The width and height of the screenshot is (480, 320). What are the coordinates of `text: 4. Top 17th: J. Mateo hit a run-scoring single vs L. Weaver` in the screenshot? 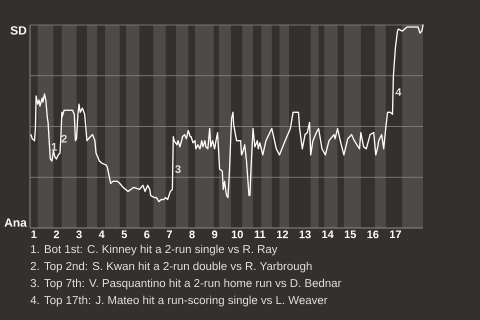 It's located at (179, 301).